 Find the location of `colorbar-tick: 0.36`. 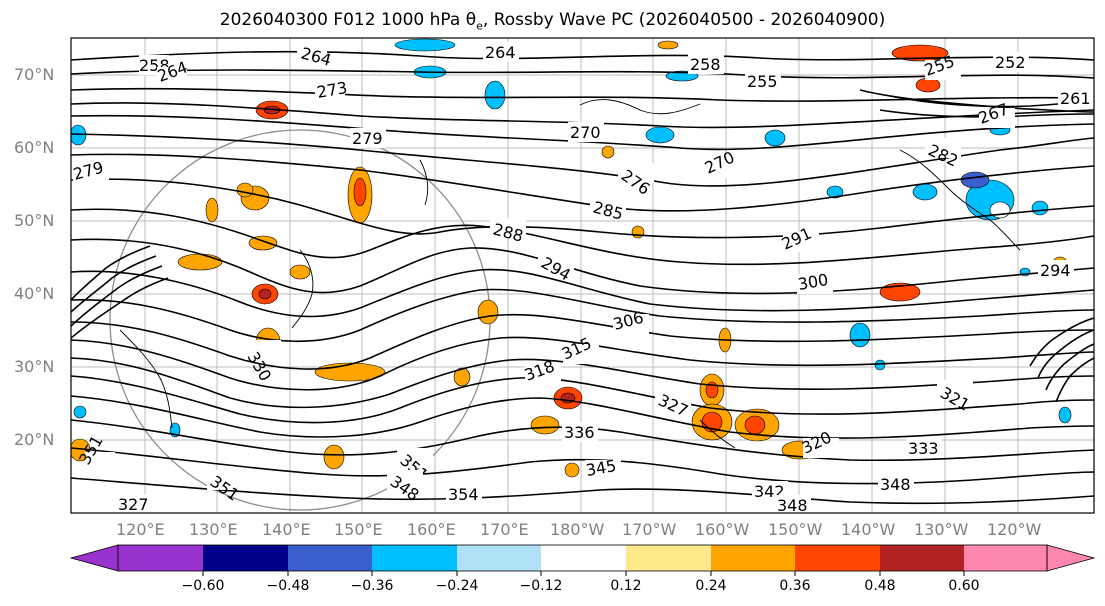

colorbar-tick: 0.36 is located at coordinates (795, 586).